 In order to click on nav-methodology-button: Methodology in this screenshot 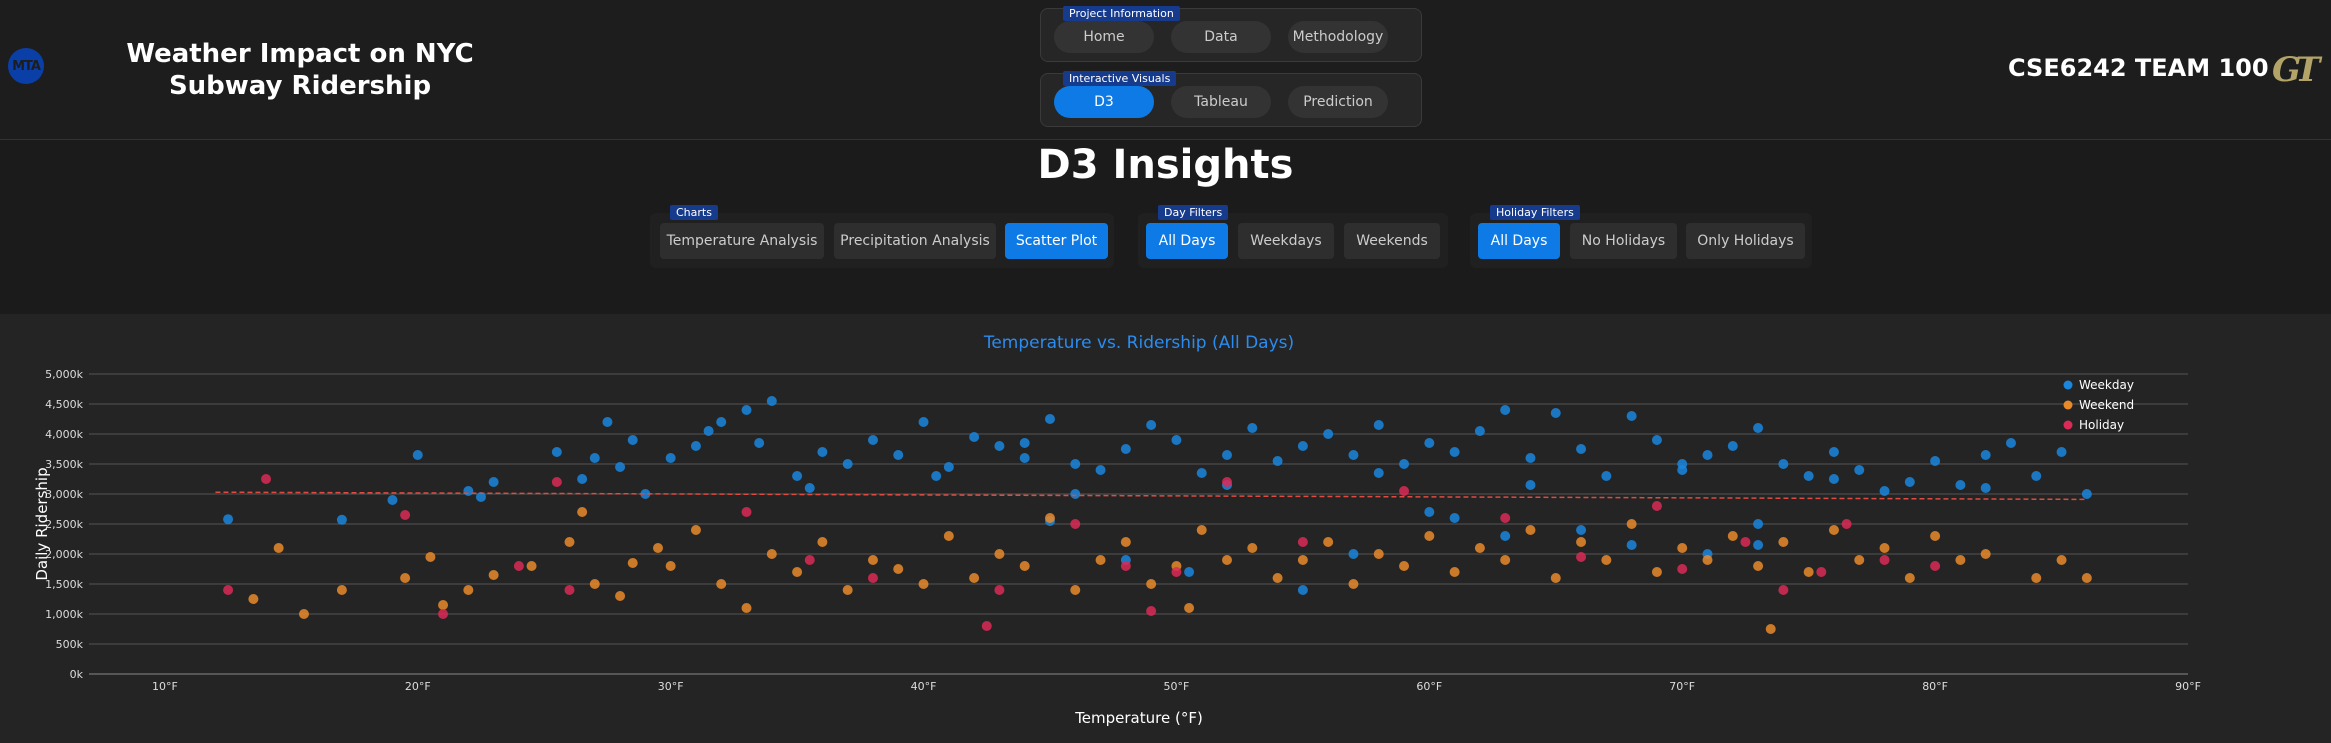, I will do `click(1338, 37)`.